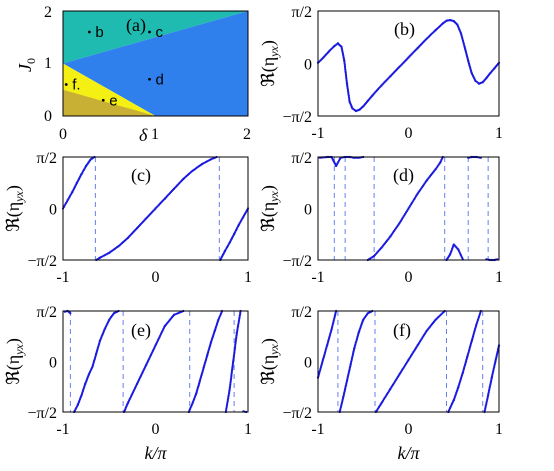 The image size is (554, 471). I want to click on x-tick-c-1: 0, so click(156, 277).